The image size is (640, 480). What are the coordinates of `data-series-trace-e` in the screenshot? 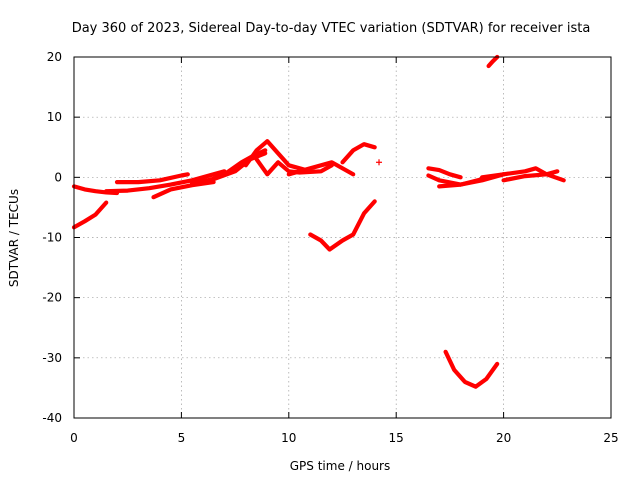 It's located at (183, 190).